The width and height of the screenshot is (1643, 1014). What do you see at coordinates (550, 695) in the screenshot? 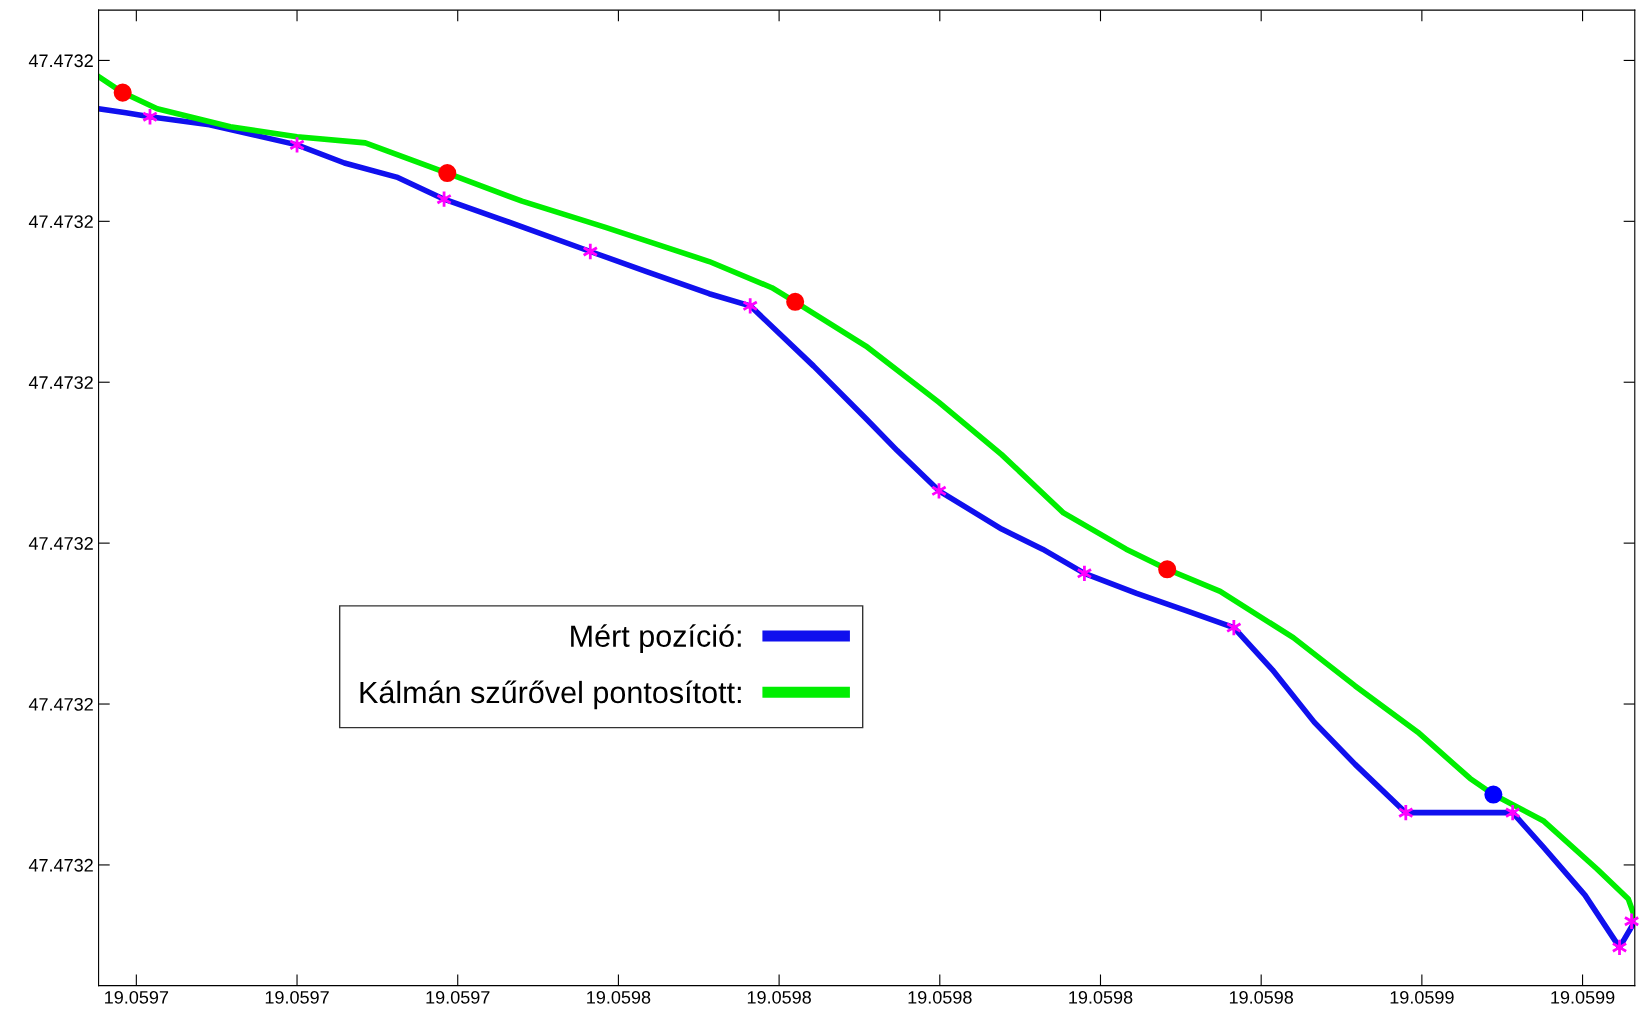
I see `legend-label: Kálmán szűrővel pontosított:` at bounding box center [550, 695].